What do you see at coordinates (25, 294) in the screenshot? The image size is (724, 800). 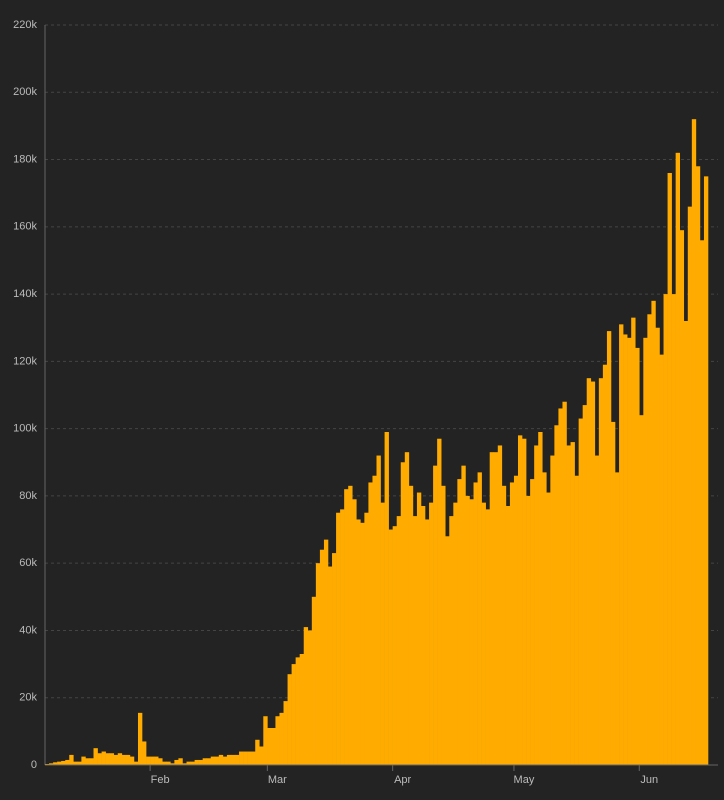 I see `y-tick-label: 140k` at bounding box center [25, 294].